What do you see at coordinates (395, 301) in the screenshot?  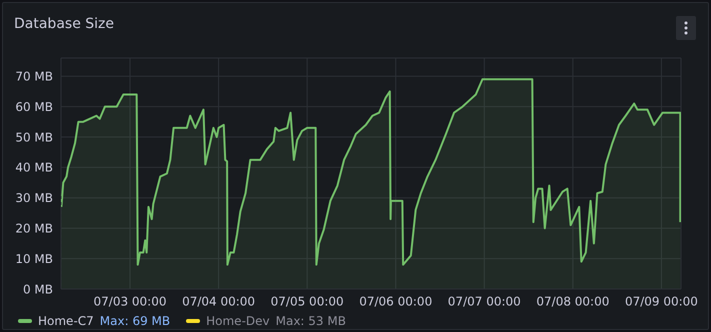 I see `x-tick-label: 07/06 00:00` at bounding box center [395, 301].